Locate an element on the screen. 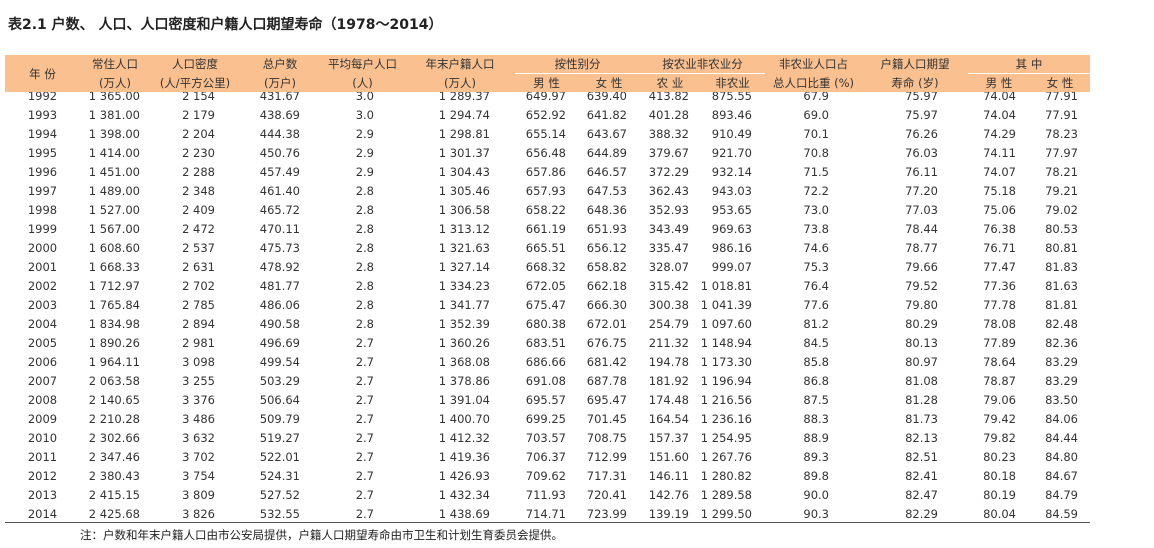 This screenshot has height=548, width=1154. value-cell: 1 391.04 is located at coordinates (464, 399).